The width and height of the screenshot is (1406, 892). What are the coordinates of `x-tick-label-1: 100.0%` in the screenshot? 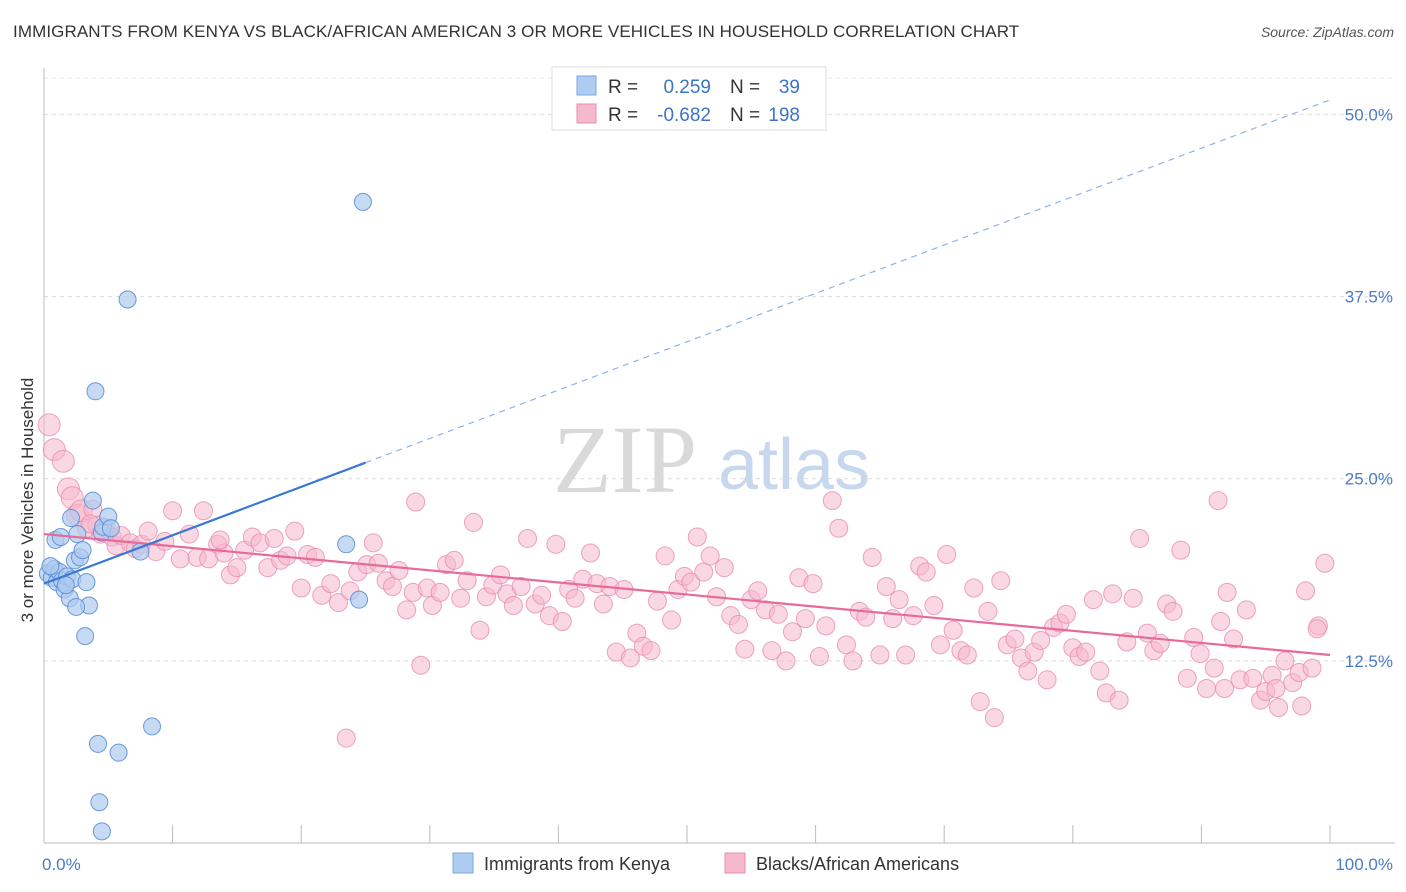 It's located at (1364, 864).